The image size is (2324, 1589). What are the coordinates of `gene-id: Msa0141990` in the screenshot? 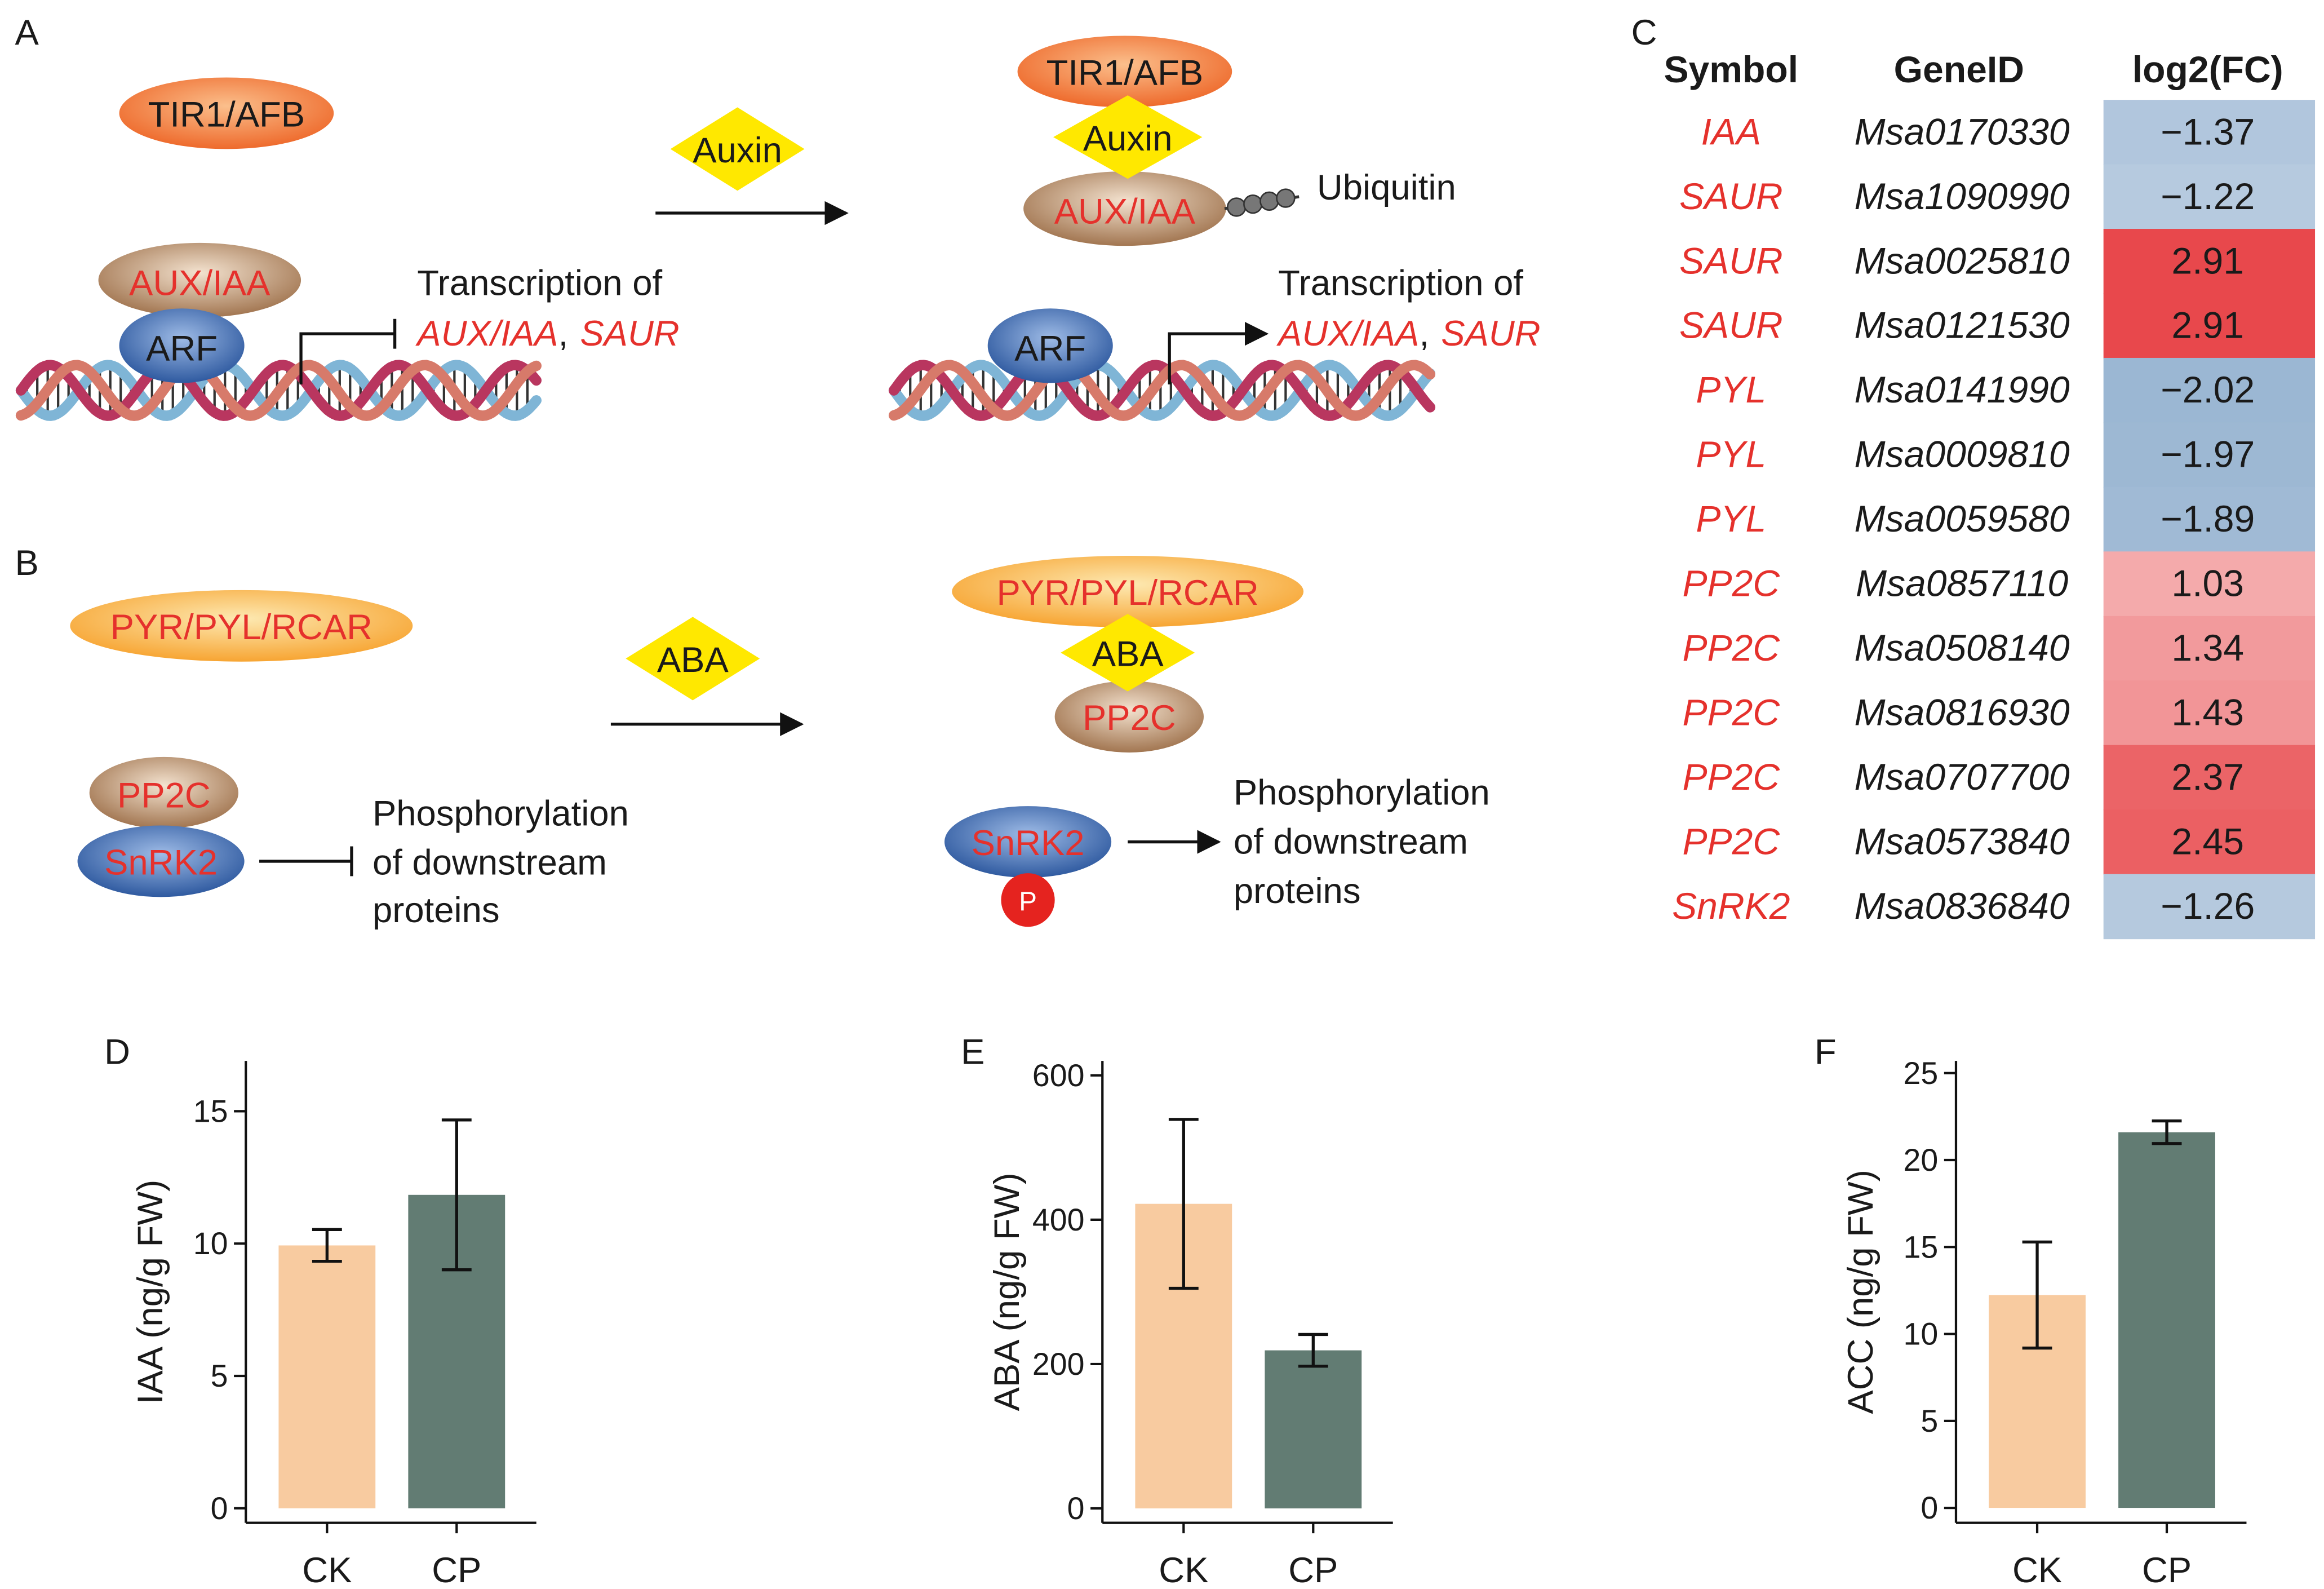 It's located at (1962, 390).